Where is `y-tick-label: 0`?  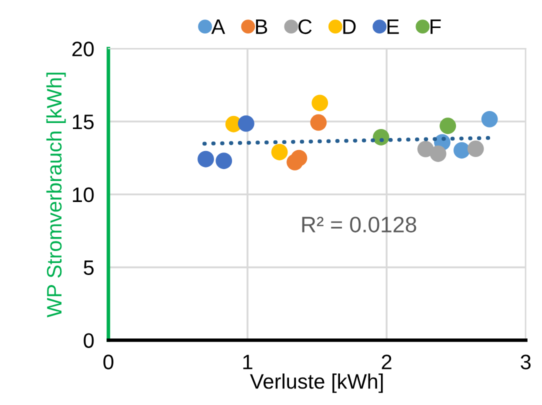
y-tick-label: 0 is located at coordinates (89, 340).